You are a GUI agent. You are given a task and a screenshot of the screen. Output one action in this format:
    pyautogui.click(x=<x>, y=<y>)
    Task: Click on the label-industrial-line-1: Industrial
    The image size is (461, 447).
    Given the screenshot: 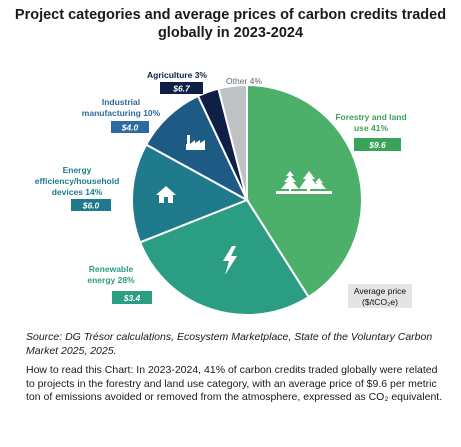 What is the action you would take?
    pyautogui.click(x=121, y=102)
    